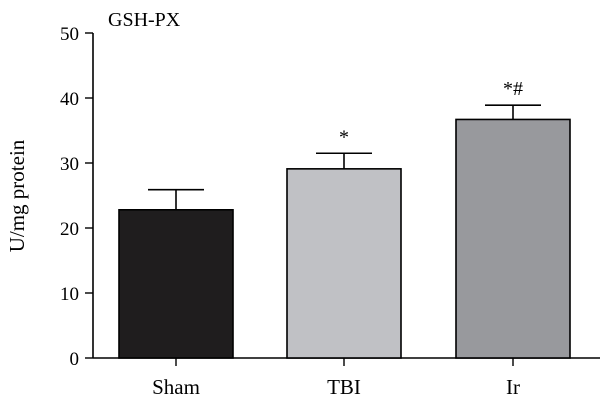 The width and height of the screenshot is (600, 407). I want to click on significance-marker: *, so click(344, 137).